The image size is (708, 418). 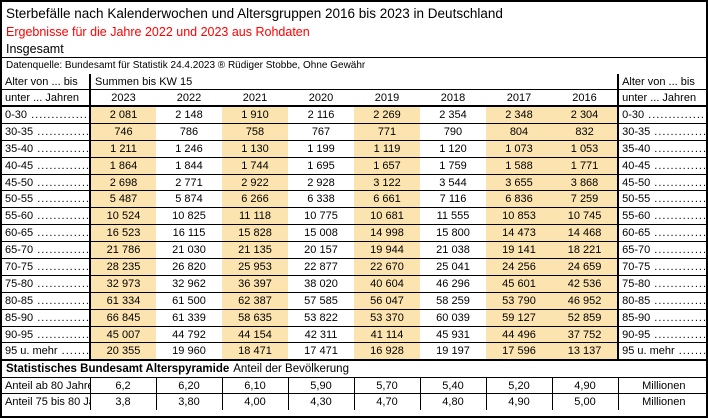 I want to click on value-2021: 58 635, so click(x=255, y=318).